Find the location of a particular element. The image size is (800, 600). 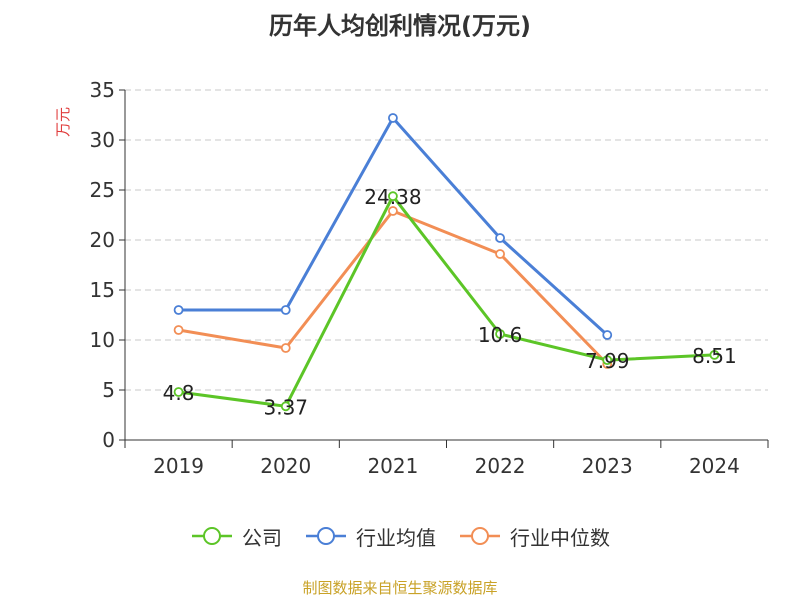

legend-label: 公司 is located at coordinates (262, 537).